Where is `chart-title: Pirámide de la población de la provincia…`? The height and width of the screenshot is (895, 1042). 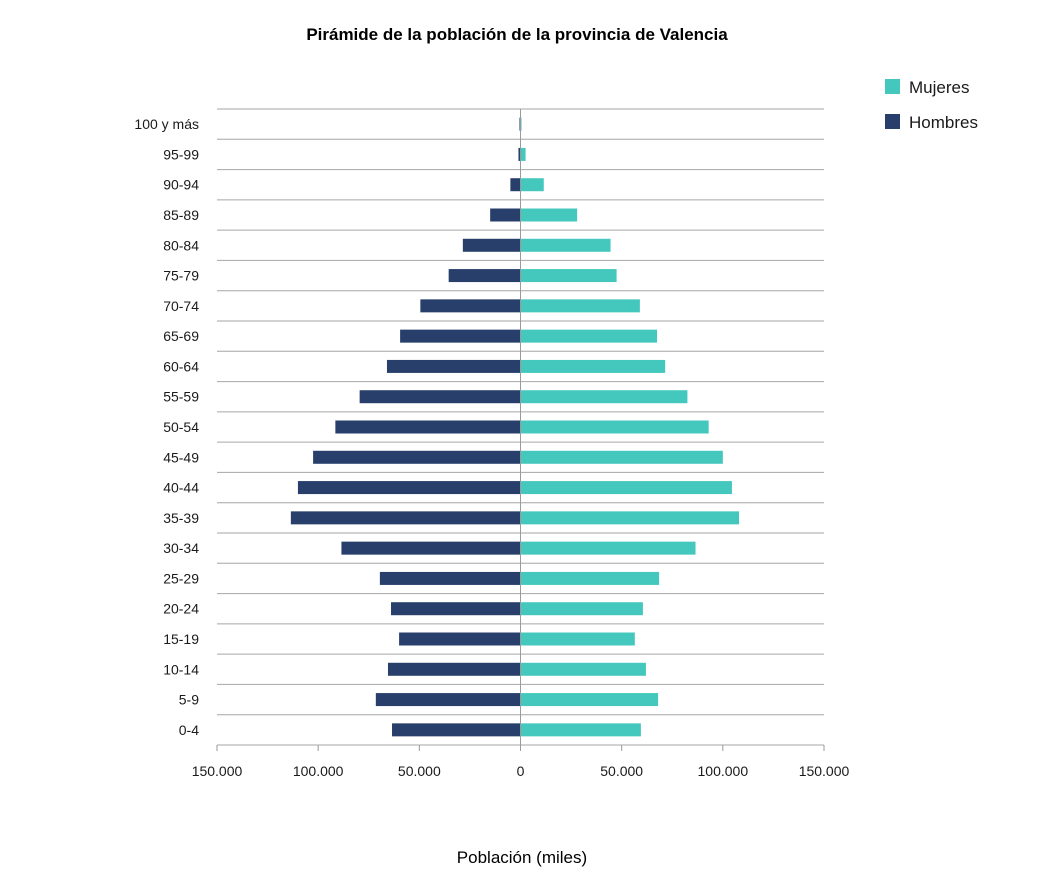
chart-title: Pirámide de la población de la provincia… is located at coordinates (517, 34).